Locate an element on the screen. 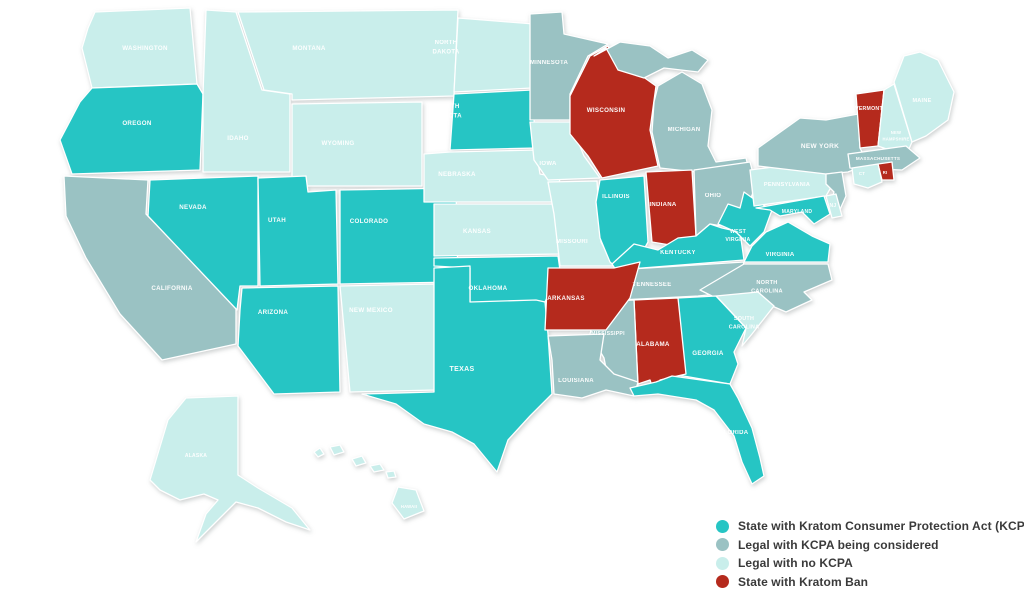 The width and height of the screenshot is (1024, 612). state-label-wa: WASHINGTON is located at coordinates (145, 48).